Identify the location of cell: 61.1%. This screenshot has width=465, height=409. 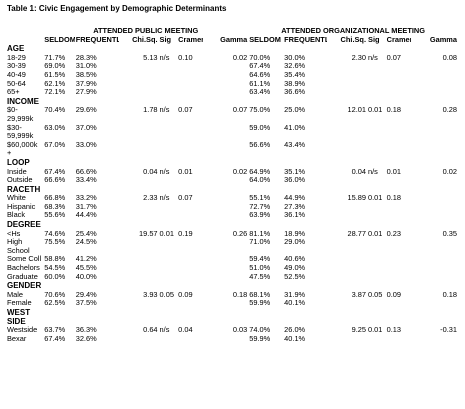
(260, 83).